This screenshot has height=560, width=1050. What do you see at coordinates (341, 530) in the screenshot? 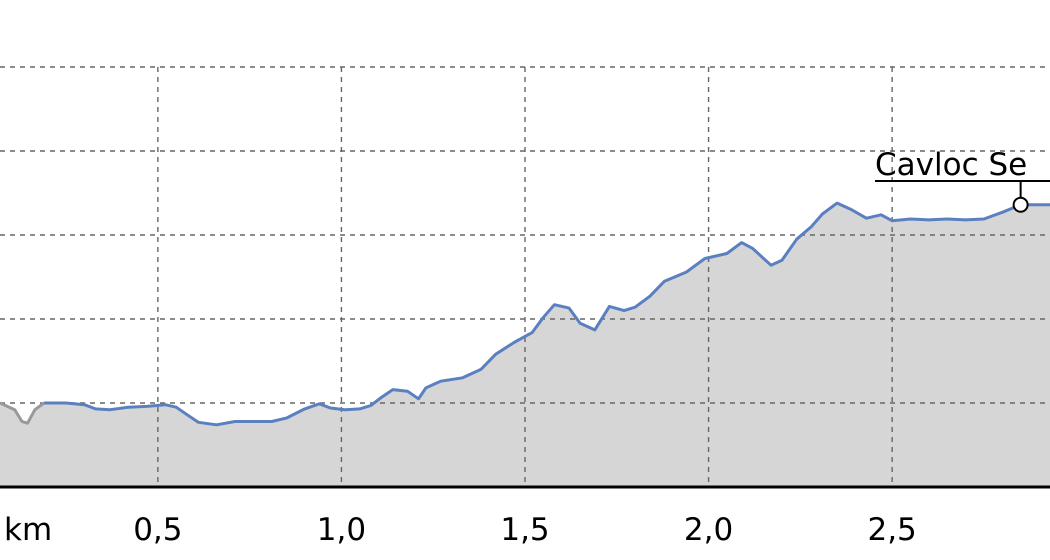
I see `x-tick-label: 1,0` at bounding box center [341, 530].